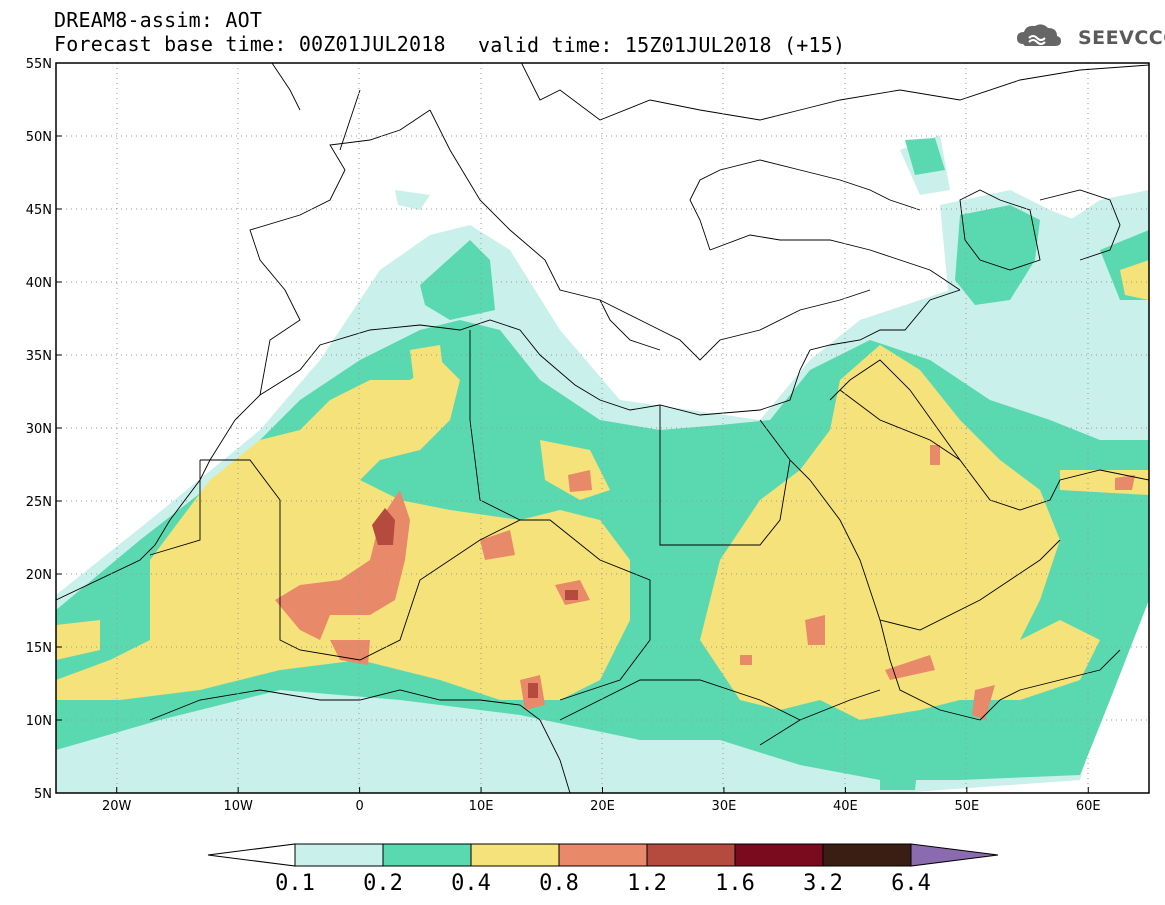 This screenshot has width=1165, height=905. What do you see at coordinates (1039, 35) in the screenshot?
I see `cloud-logo-icon` at bounding box center [1039, 35].